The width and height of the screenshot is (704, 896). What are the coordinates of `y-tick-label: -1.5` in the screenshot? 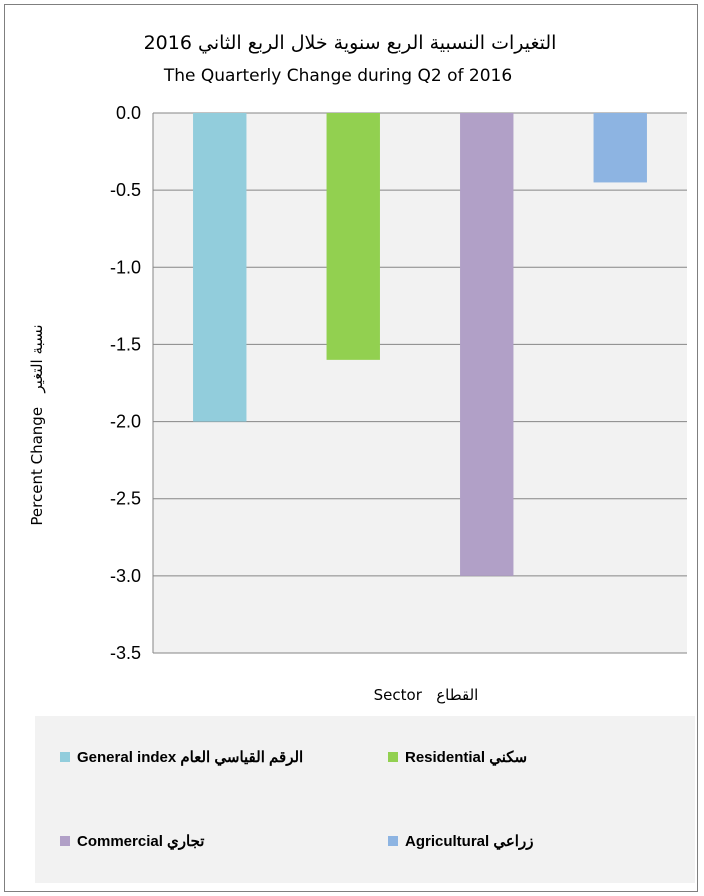 It's located at (125, 344).